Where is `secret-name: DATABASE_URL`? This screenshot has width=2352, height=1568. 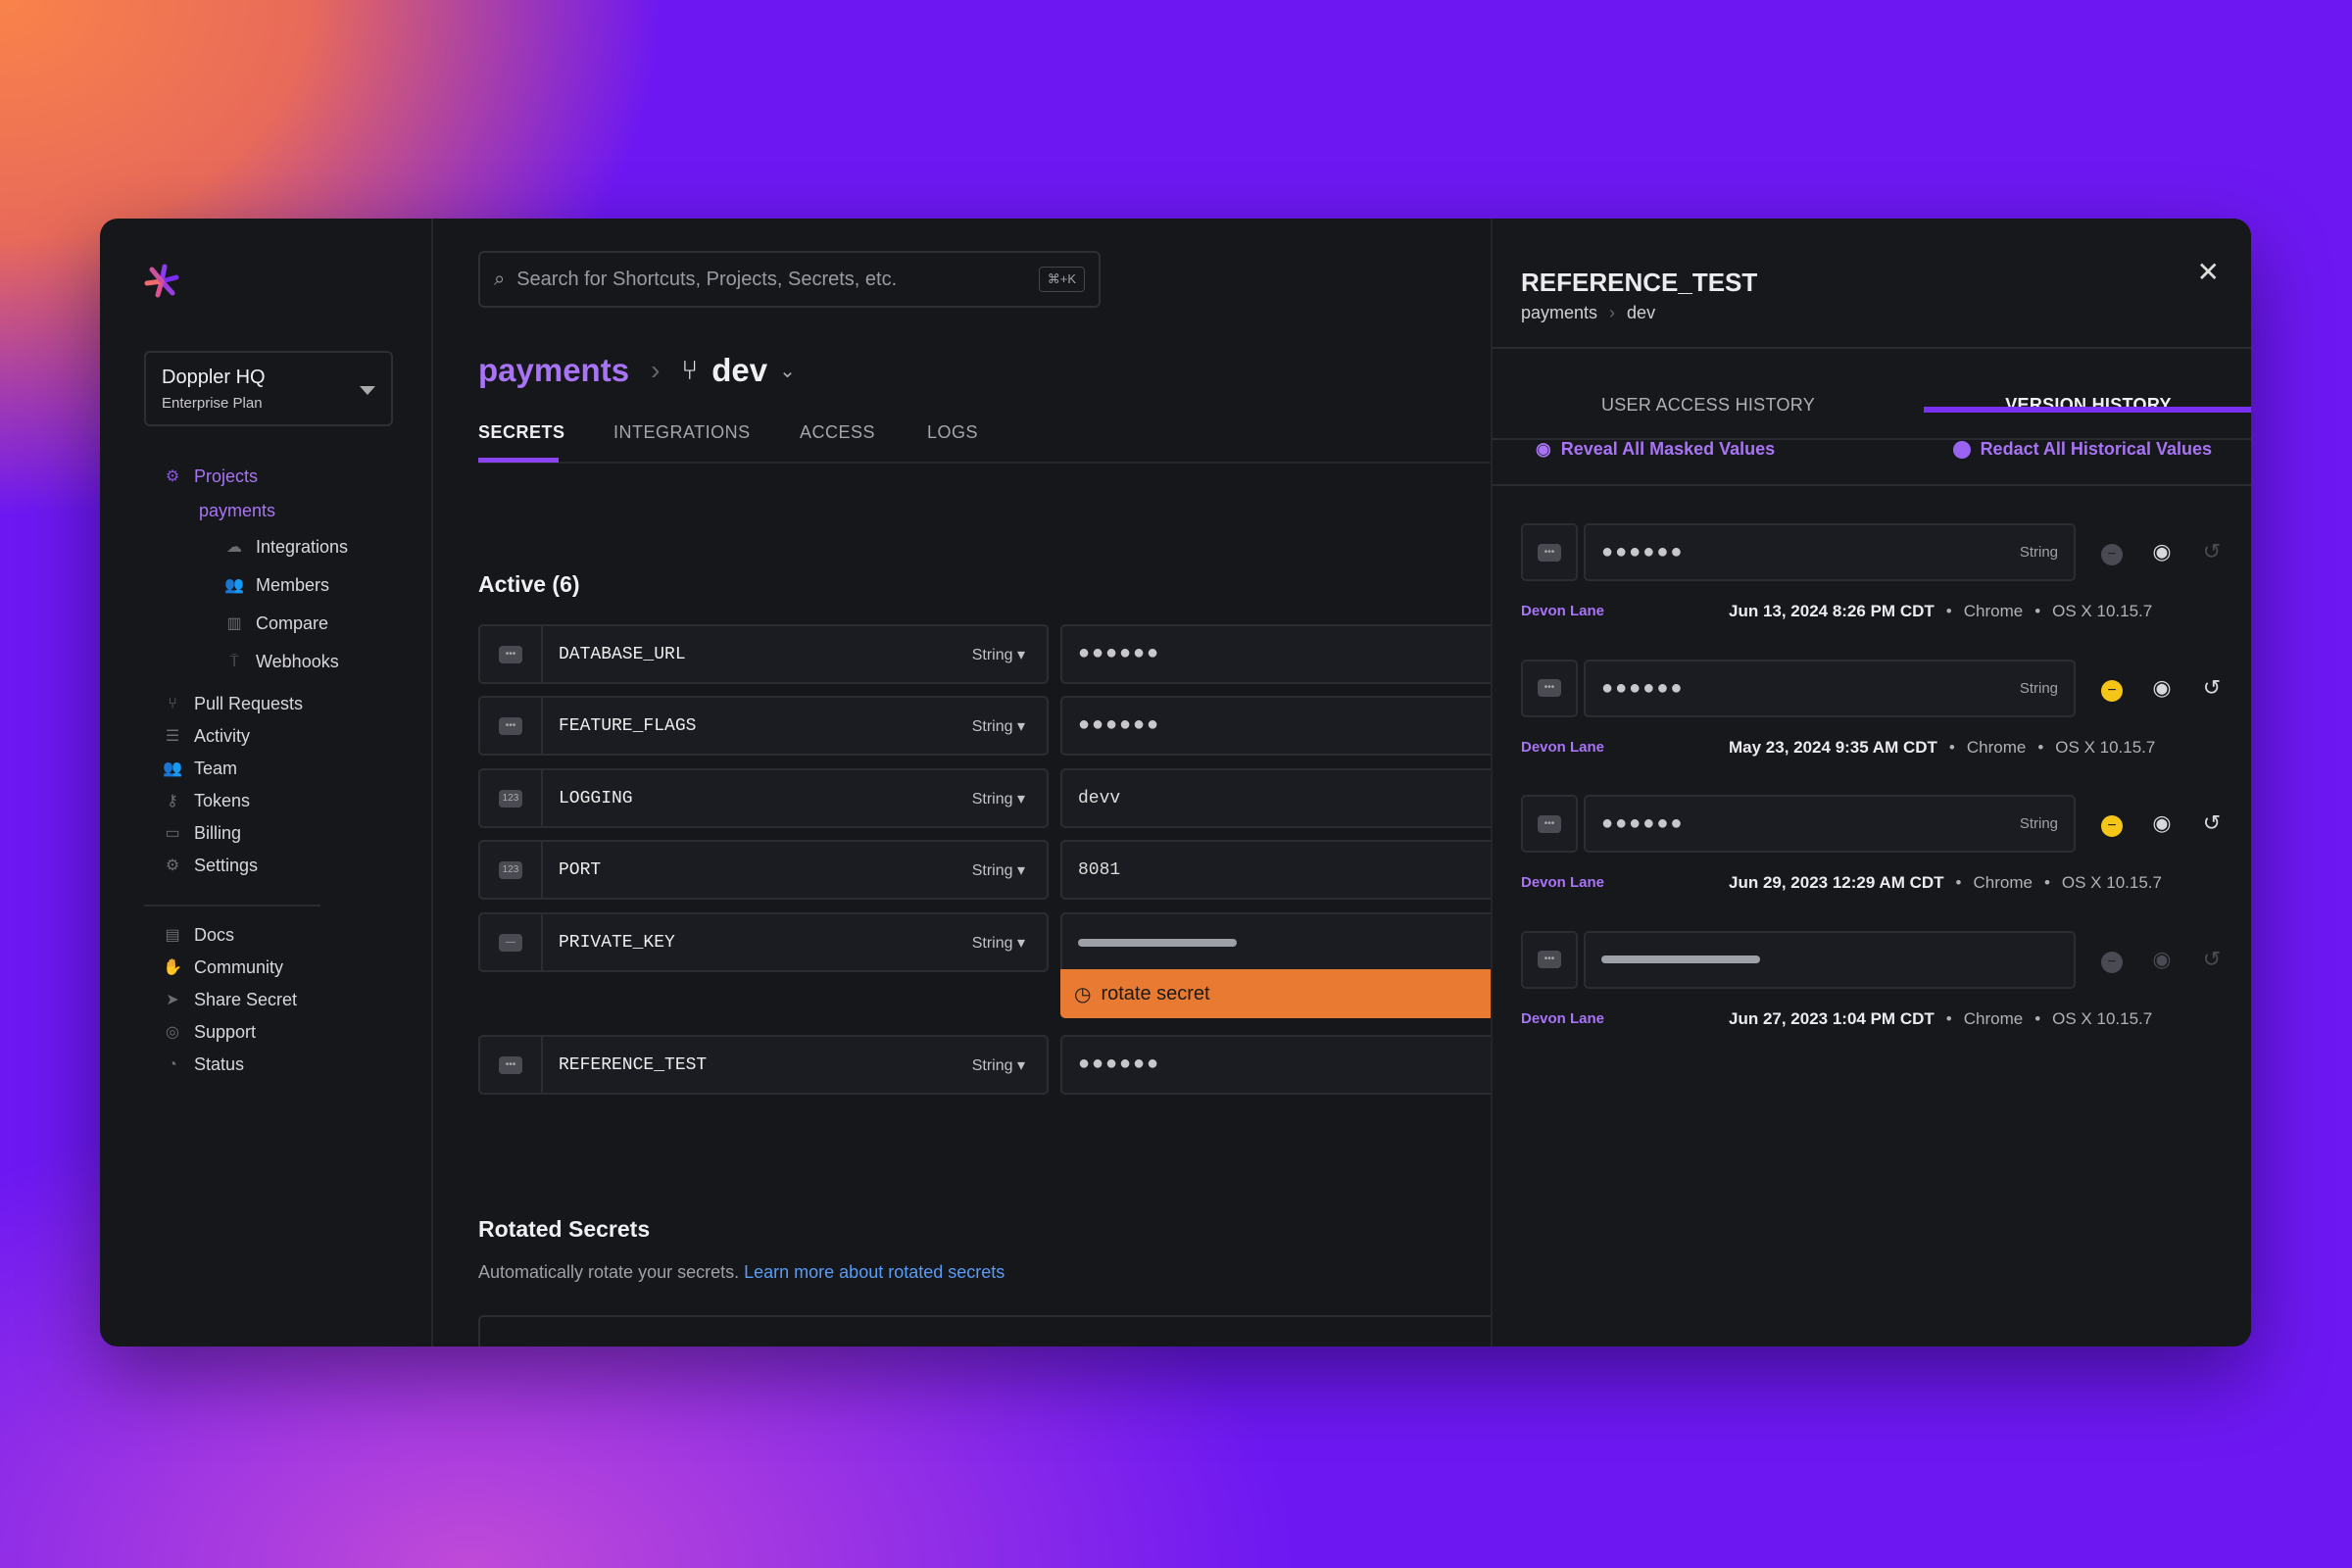 secret-name: DATABASE_URL is located at coordinates (622, 654).